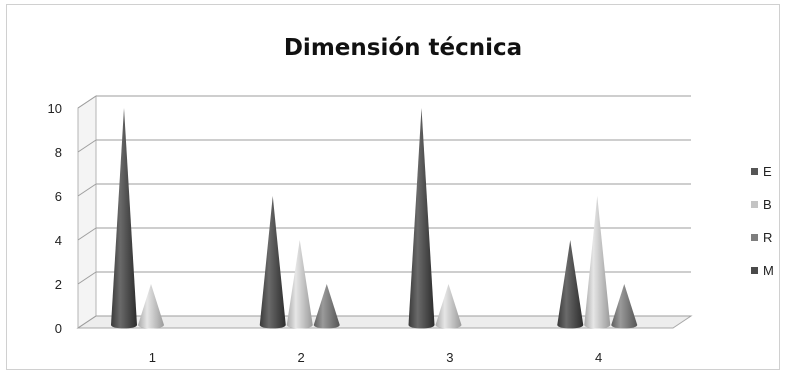 This screenshot has width=787, height=378. What do you see at coordinates (301, 357) in the screenshot?
I see `x-tick-label: 2` at bounding box center [301, 357].